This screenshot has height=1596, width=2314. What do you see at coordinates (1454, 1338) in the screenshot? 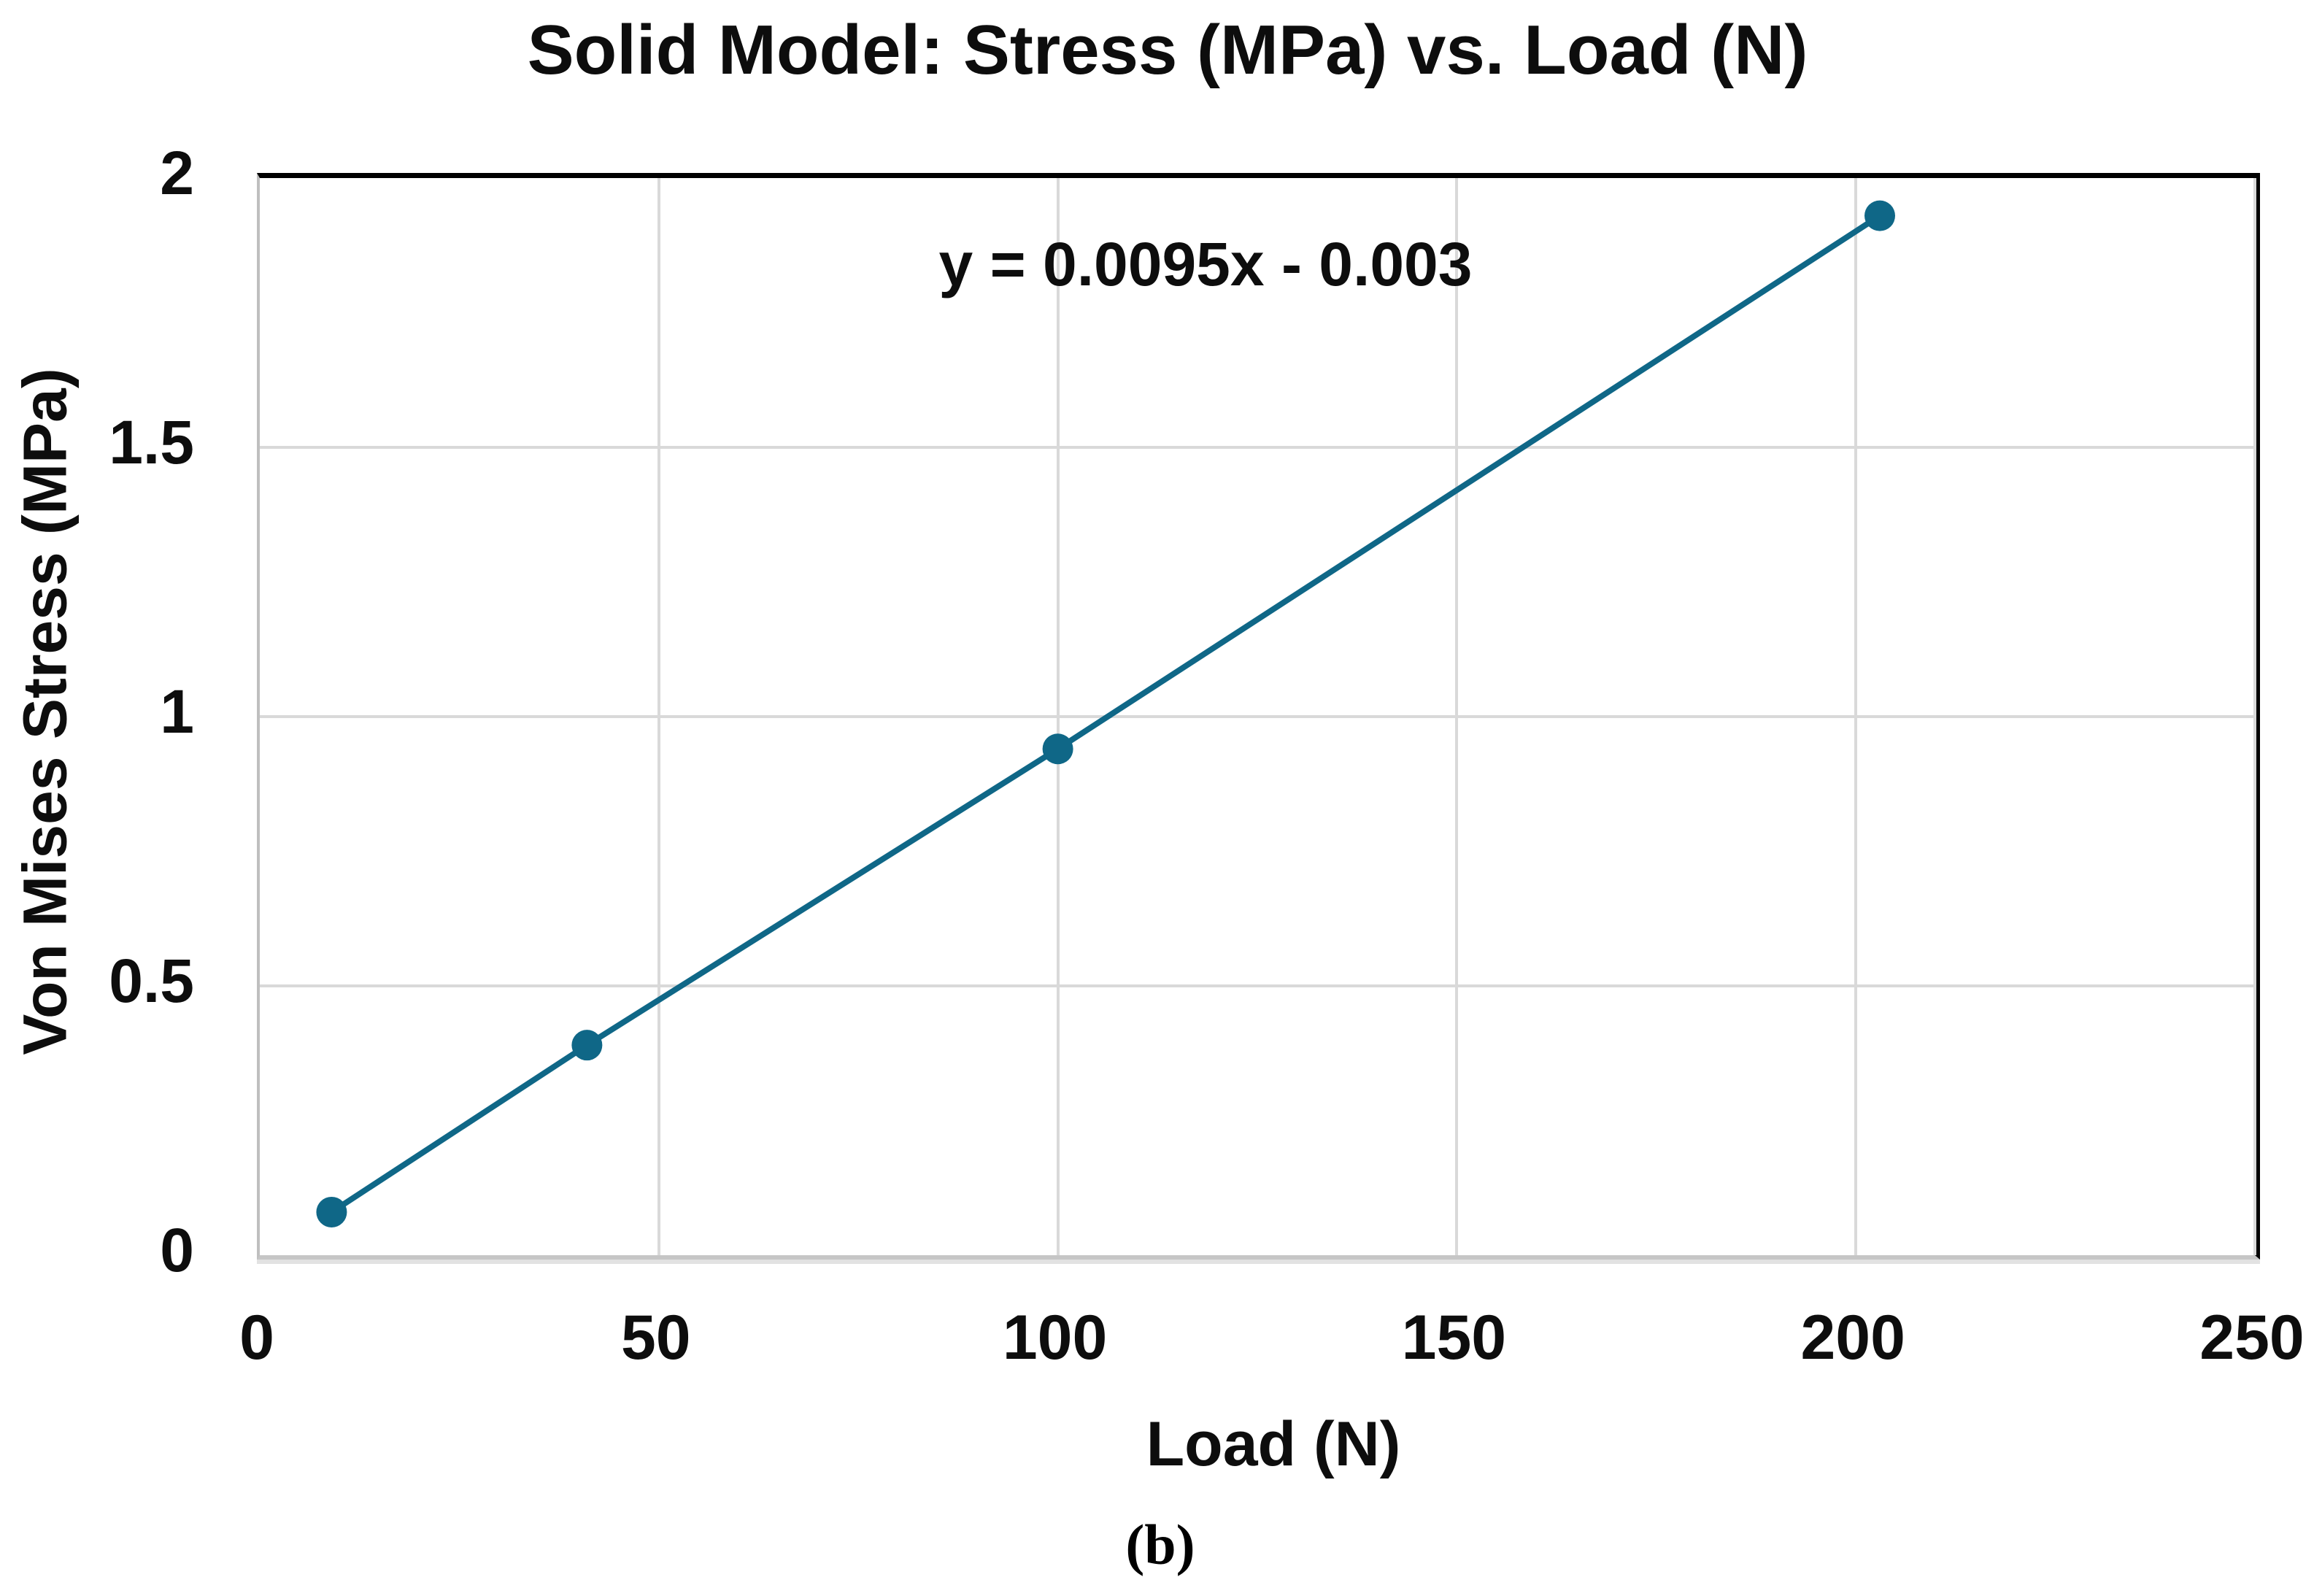
I see `x-tick-label: 150` at bounding box center [1454, 1338].